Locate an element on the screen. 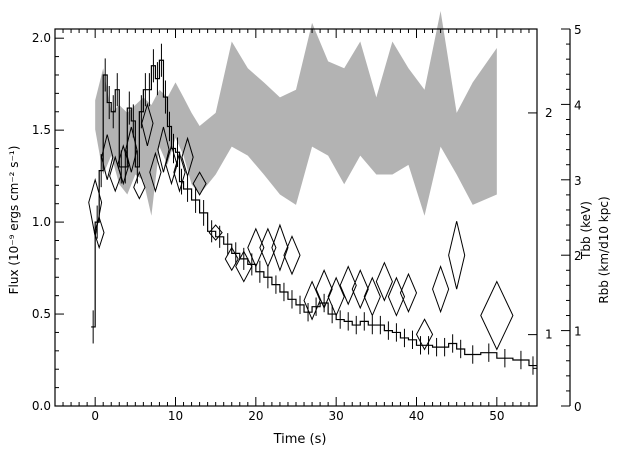 The width and height of the screenshot is (640, 461). y-axis-label-right-rbb: Rbb (km/d10 kpc) is located at coordinates (604, 249).